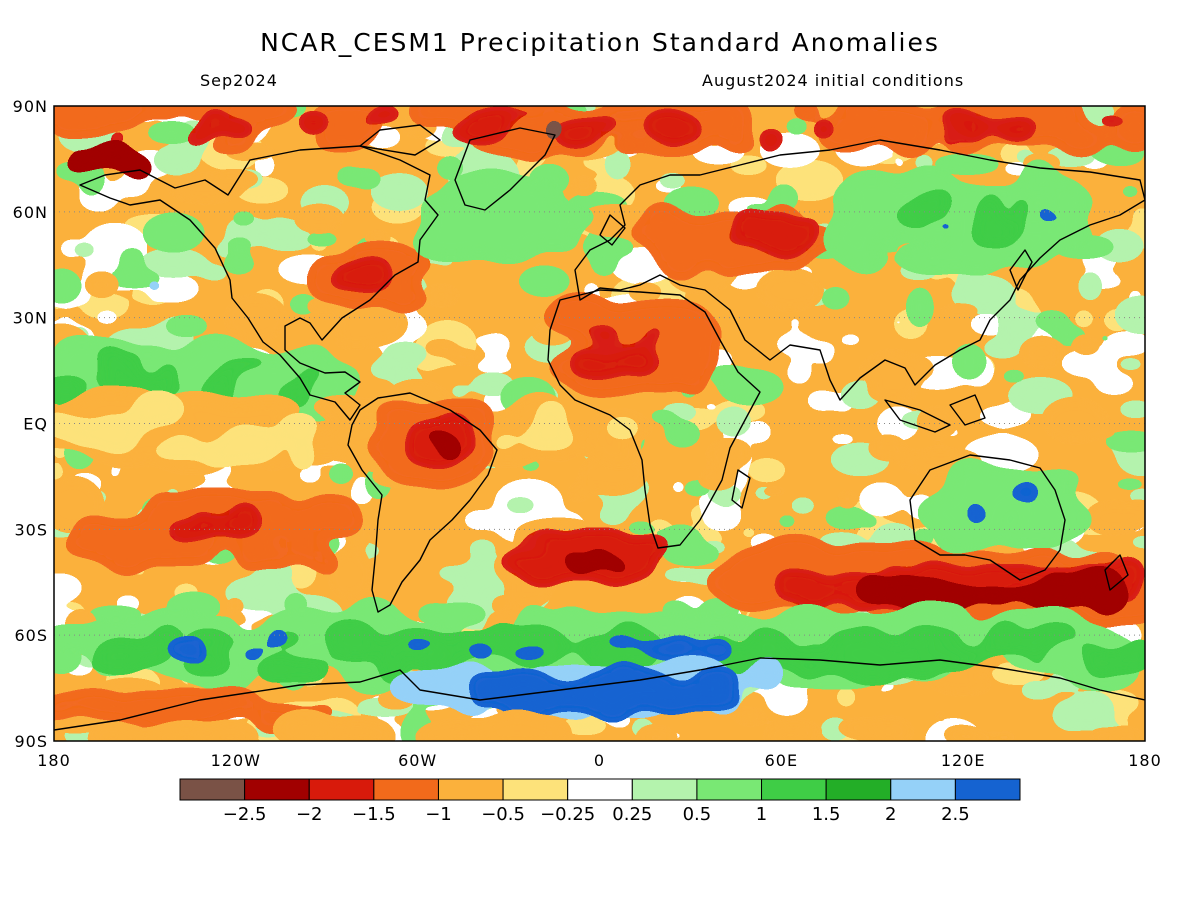  I want to click on initial-conditions: August2024 initial conditions, so click(833, 80).